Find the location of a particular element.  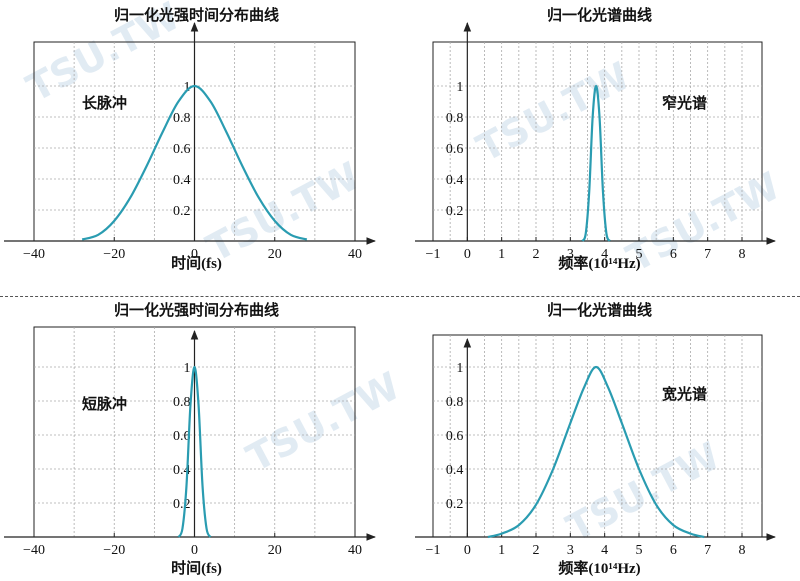

curve-annotation: 宽光谱 is located at coordinates (684, 394).